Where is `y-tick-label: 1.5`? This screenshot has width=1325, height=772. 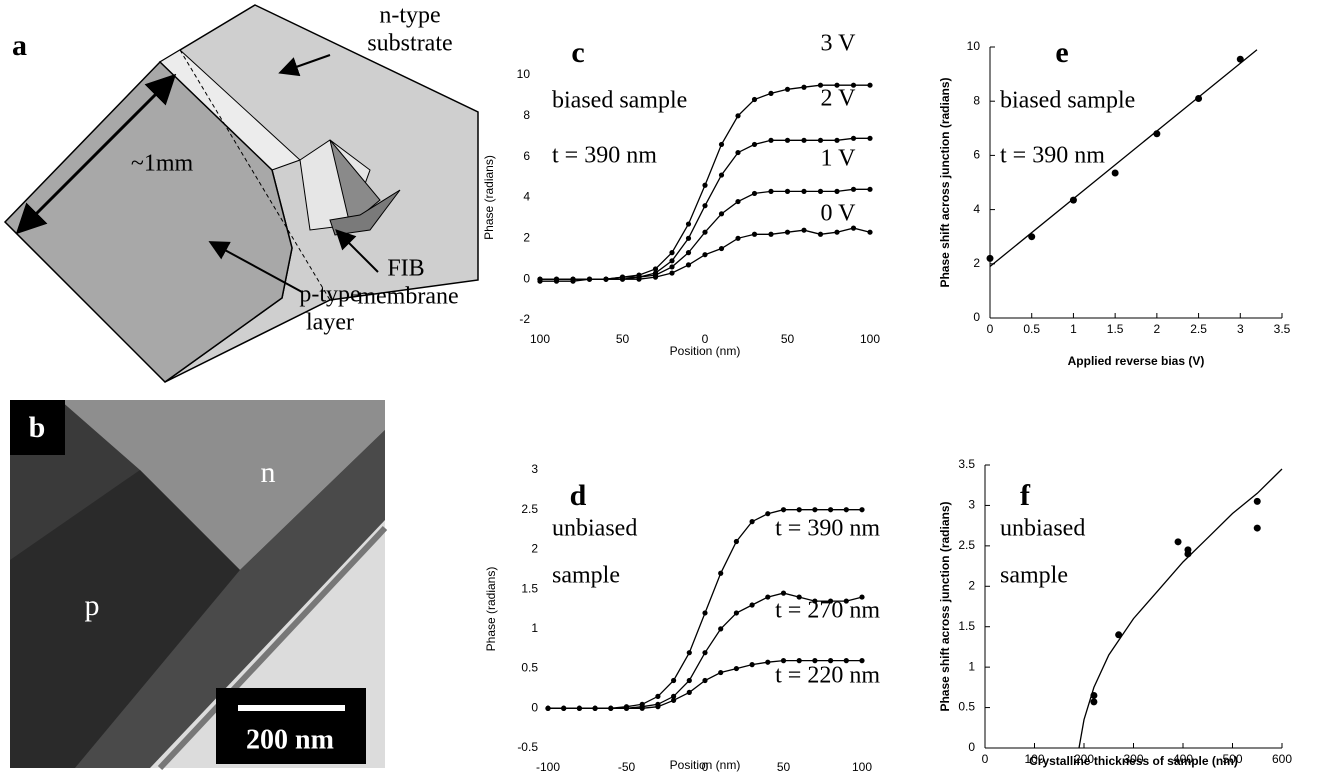 y-tick-label: 1.5 is located at coordinates (966, 626).